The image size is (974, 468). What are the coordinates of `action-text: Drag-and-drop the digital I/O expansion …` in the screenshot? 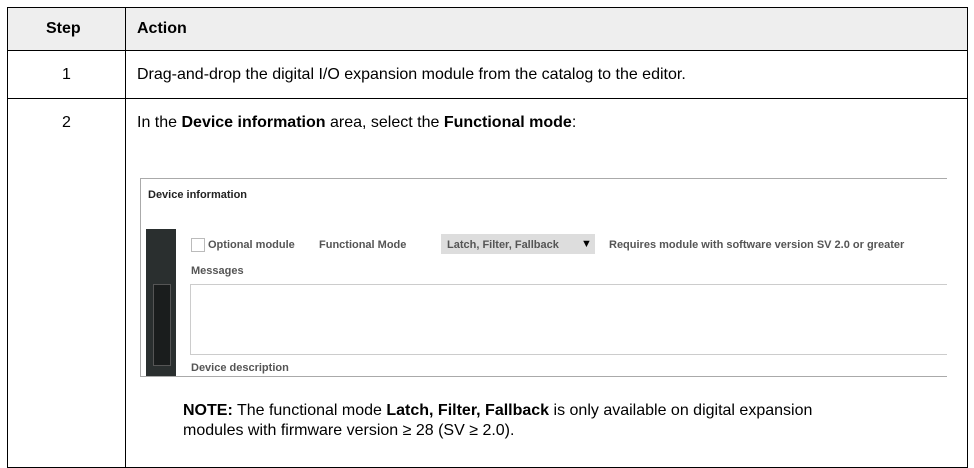 It's located at (411, 74).